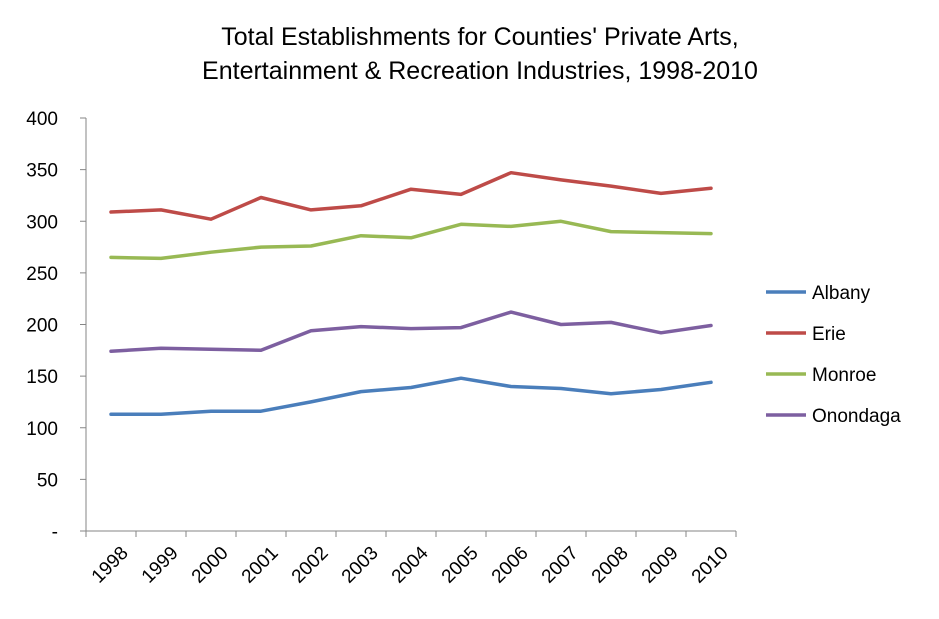 The image size is (939, 619). What do you see at coordinates (510, 565) in the screenshot?
I see `x-tick-label: 2006` at bounding box center [510, 565].